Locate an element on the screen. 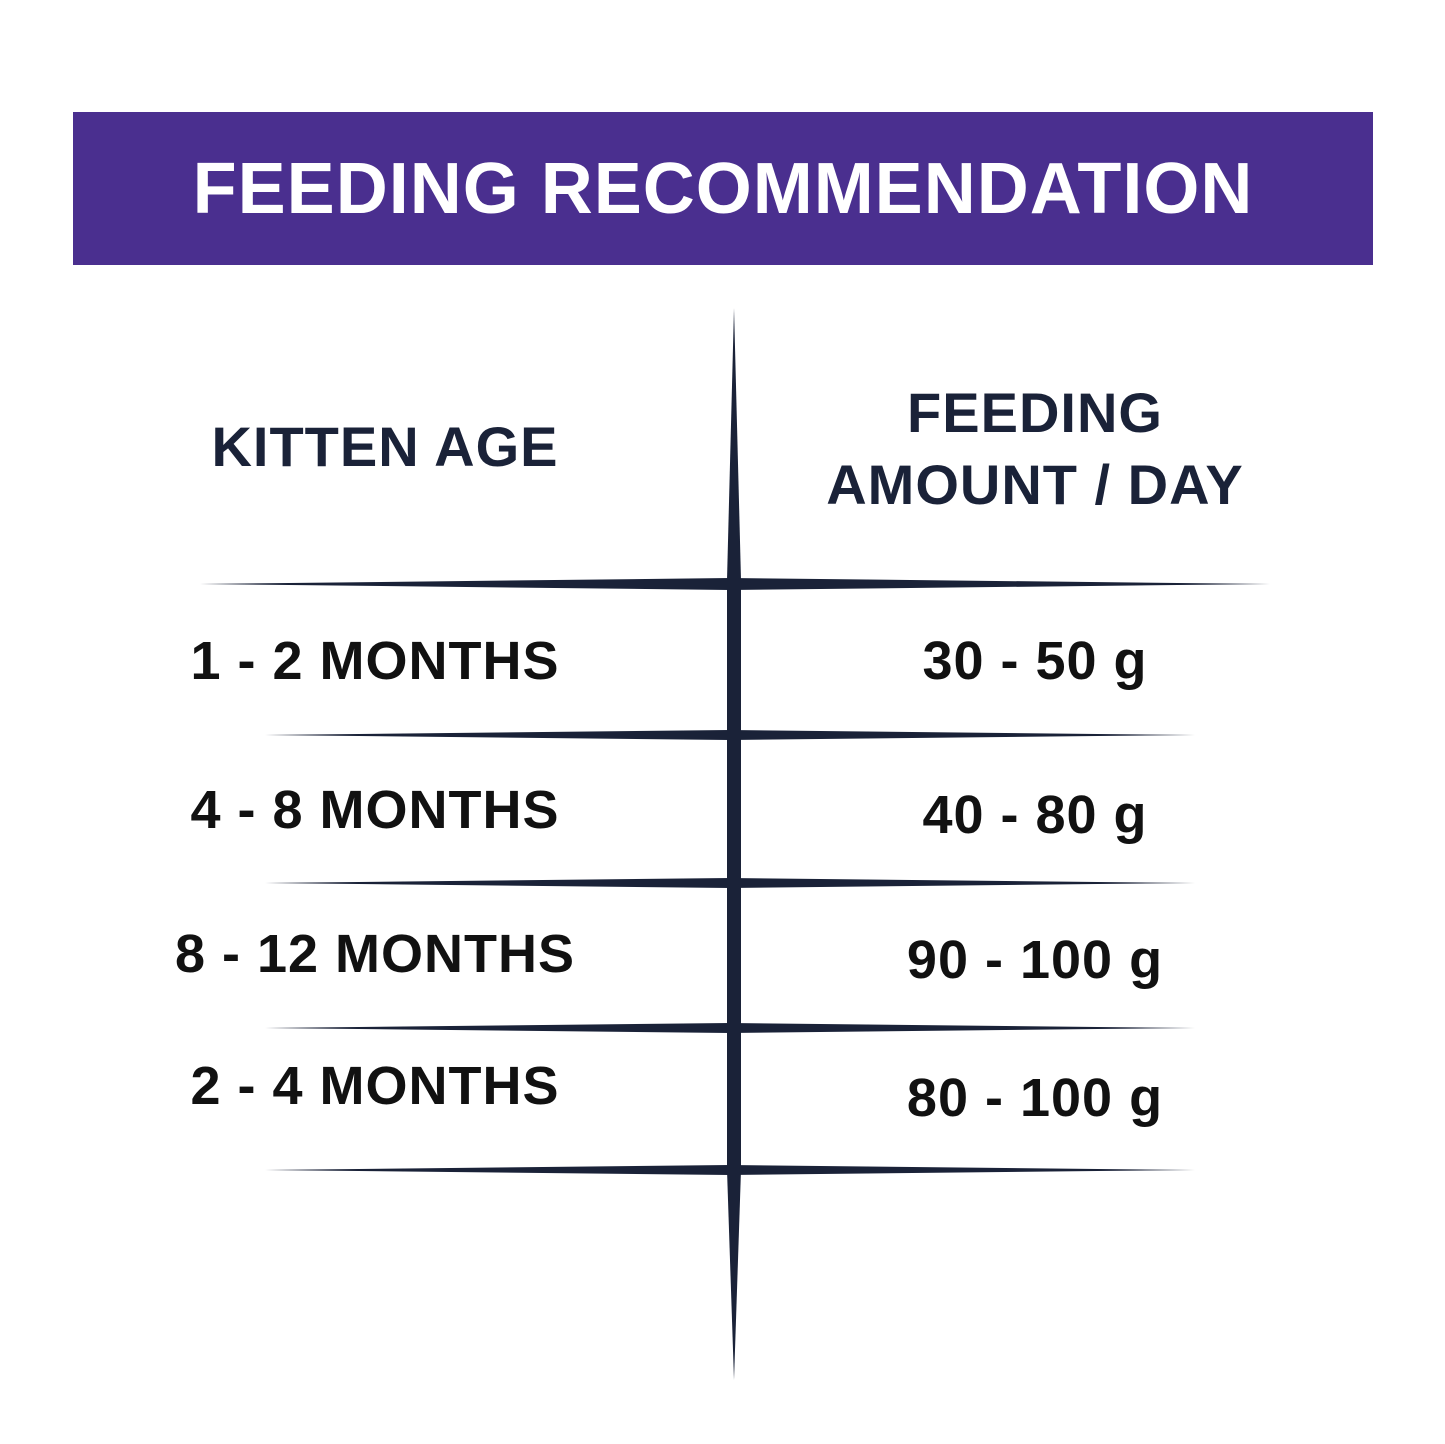 The height and width of the screenshot is (1444, 1445). row-age: 1 - 2 MONTHS is located at coordinates (375, 661).